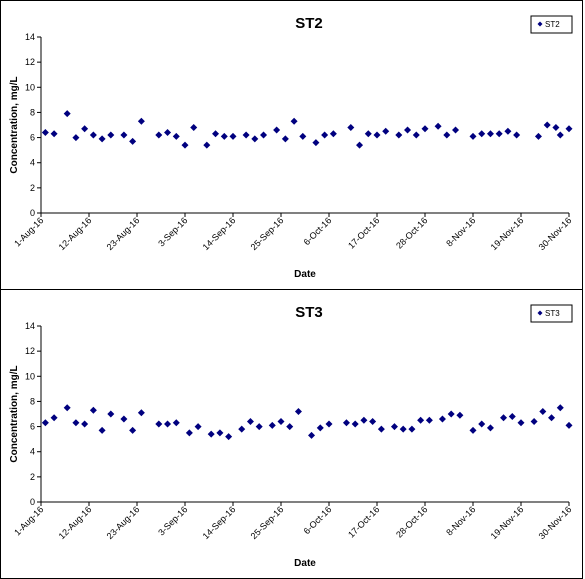  I want to click on chart-title: ST3, so click(309, 312).